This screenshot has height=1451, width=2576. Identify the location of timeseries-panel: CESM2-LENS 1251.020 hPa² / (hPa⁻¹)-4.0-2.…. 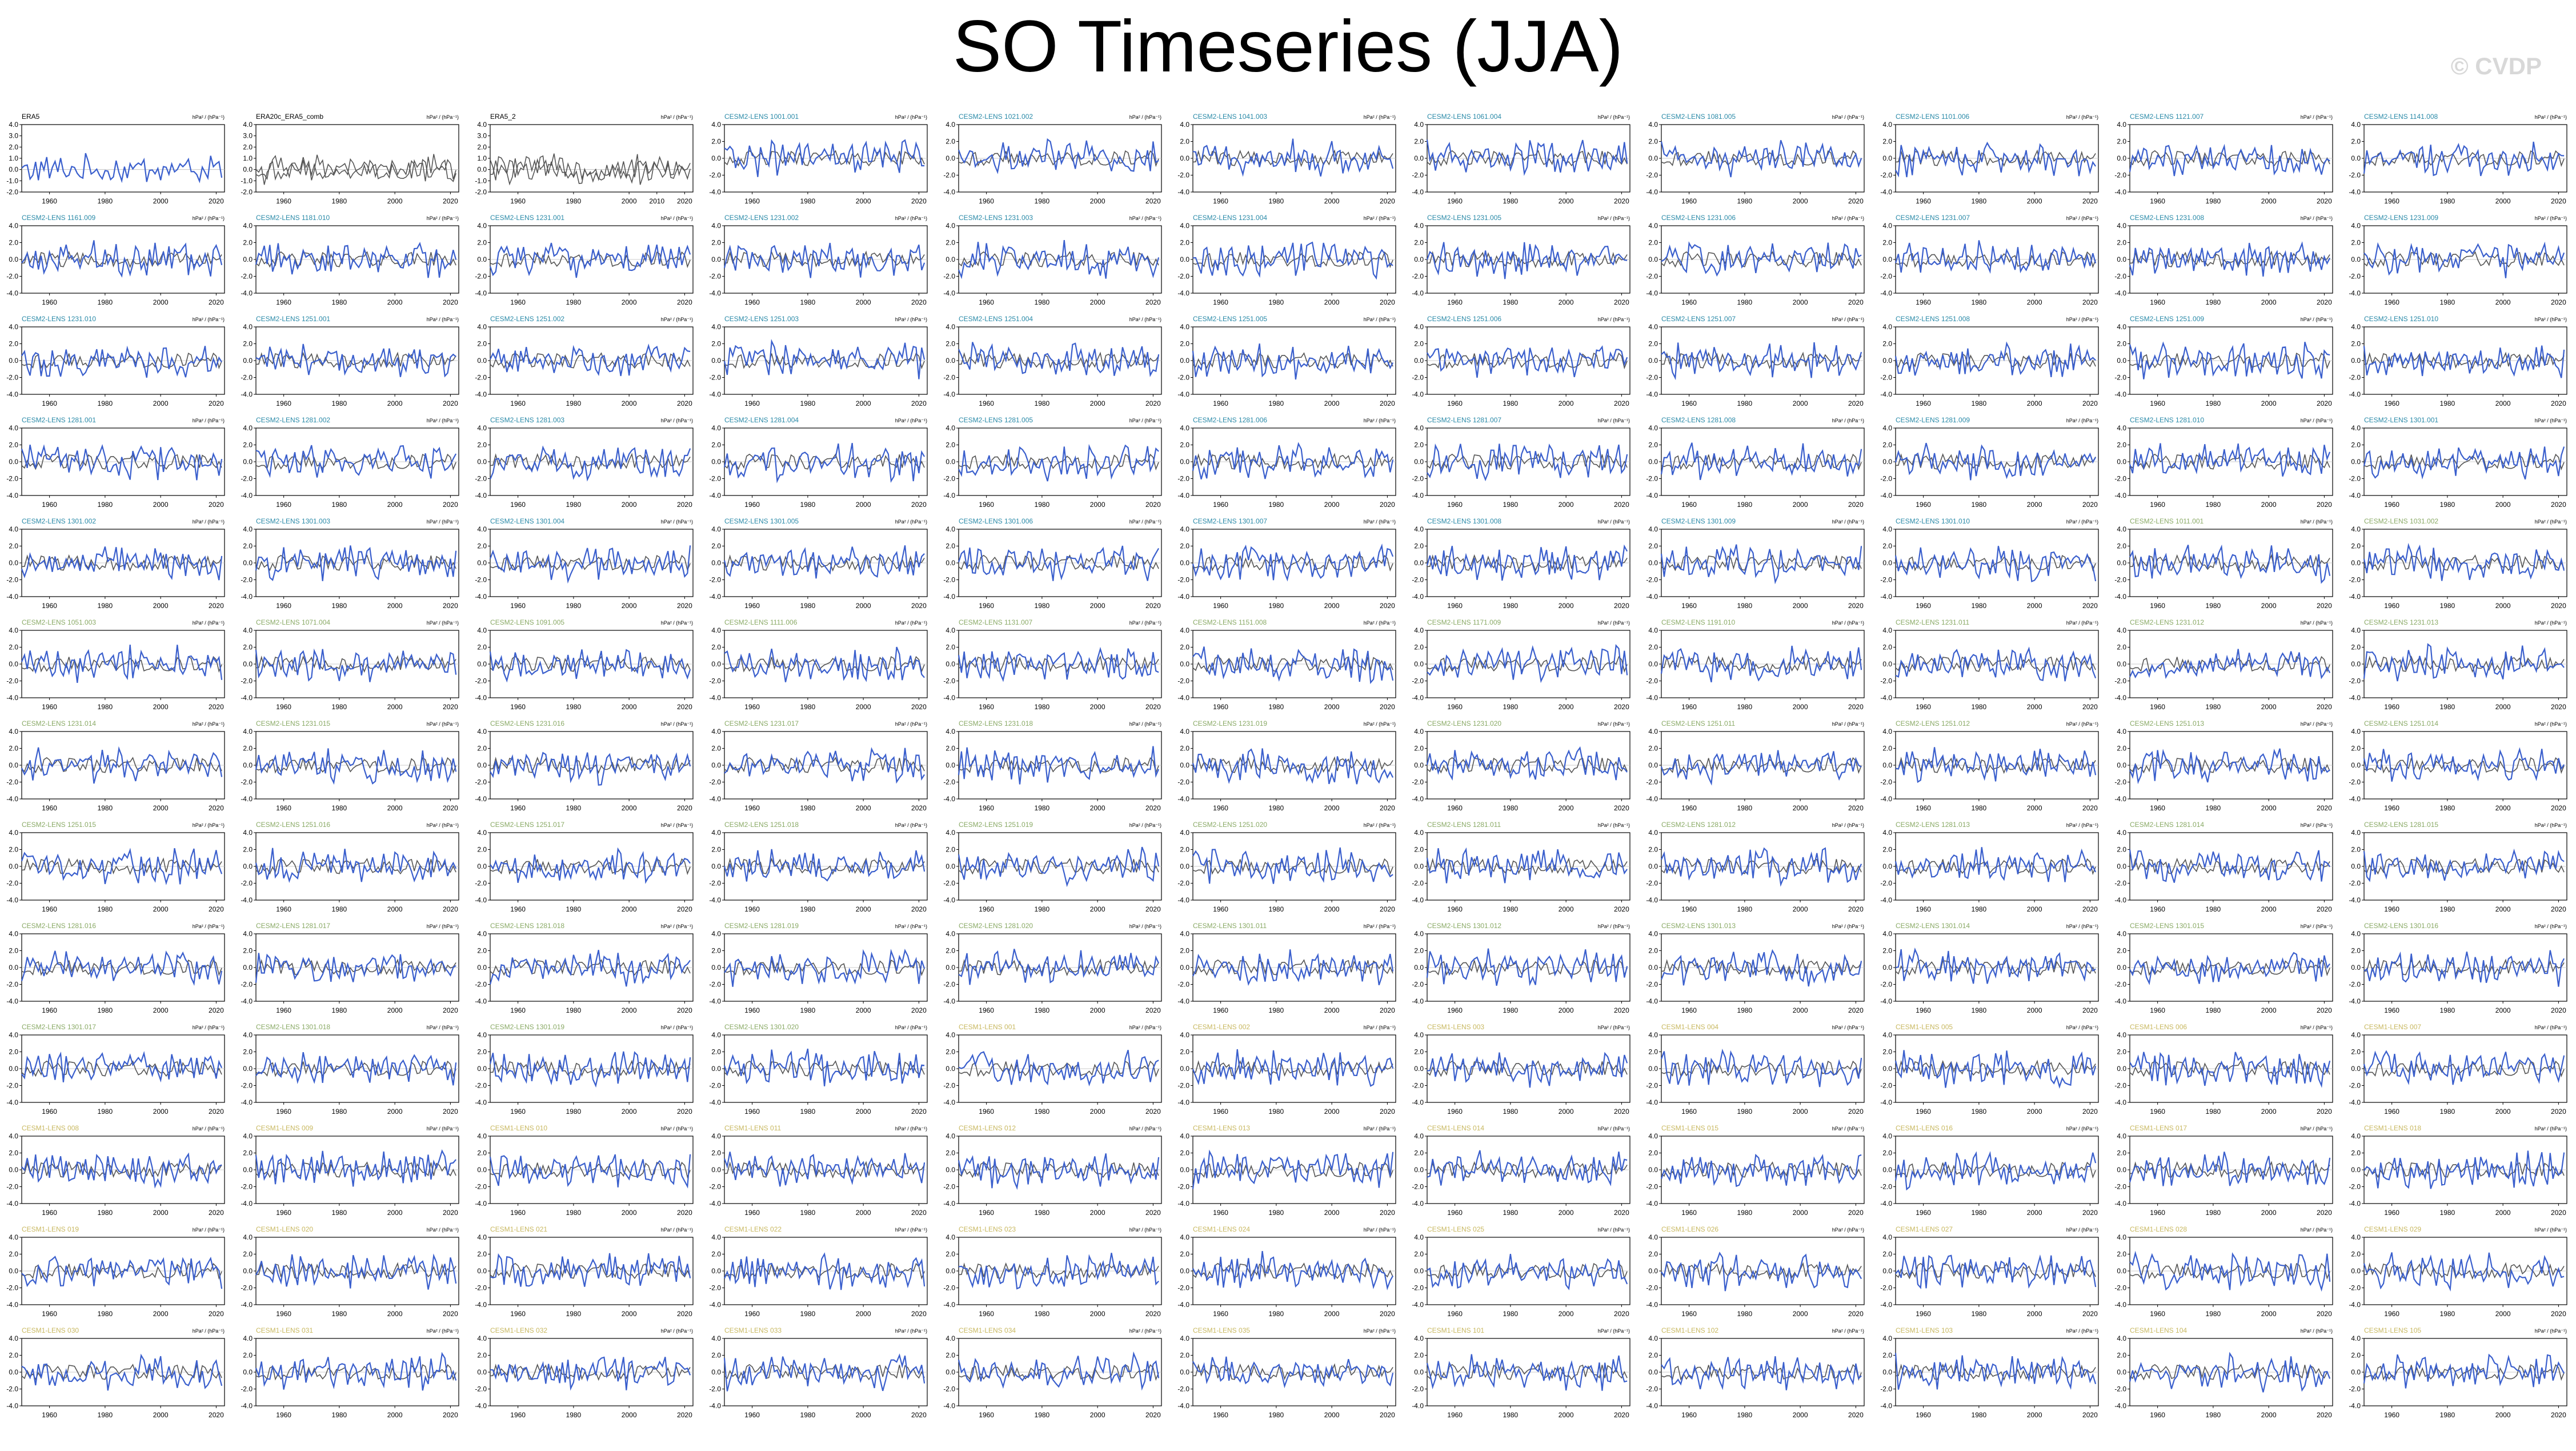
(1286, 867).